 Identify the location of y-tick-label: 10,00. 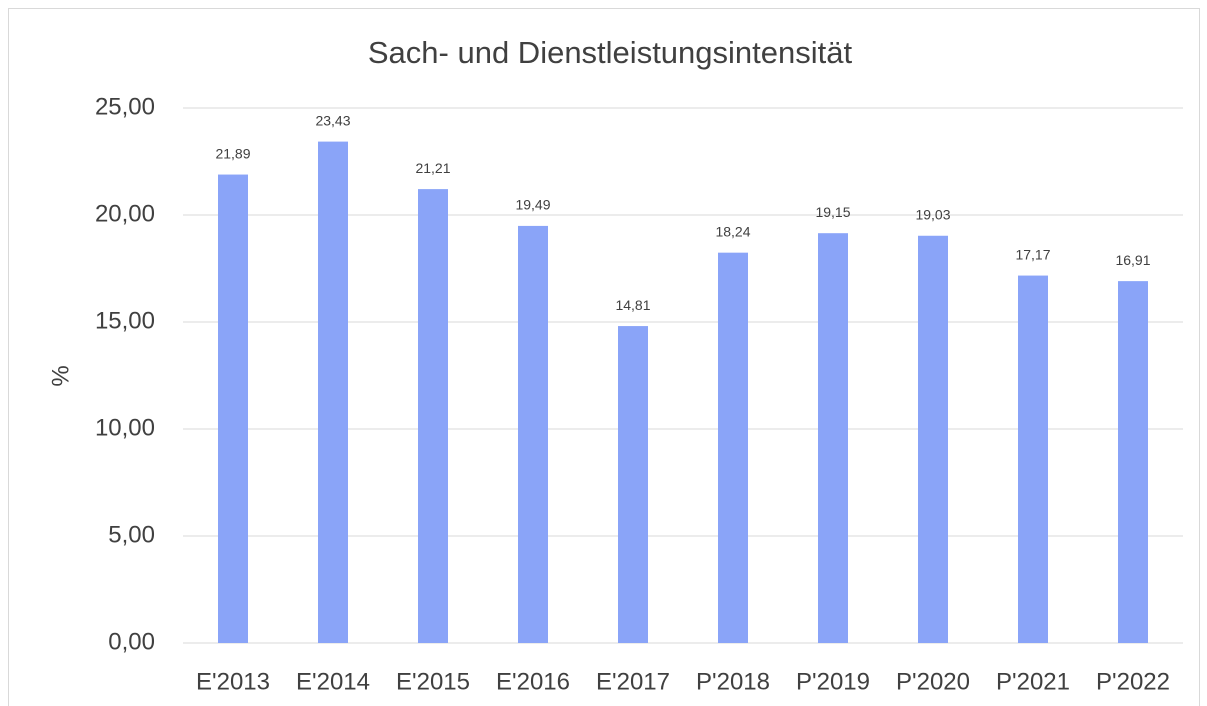
(125, 427).